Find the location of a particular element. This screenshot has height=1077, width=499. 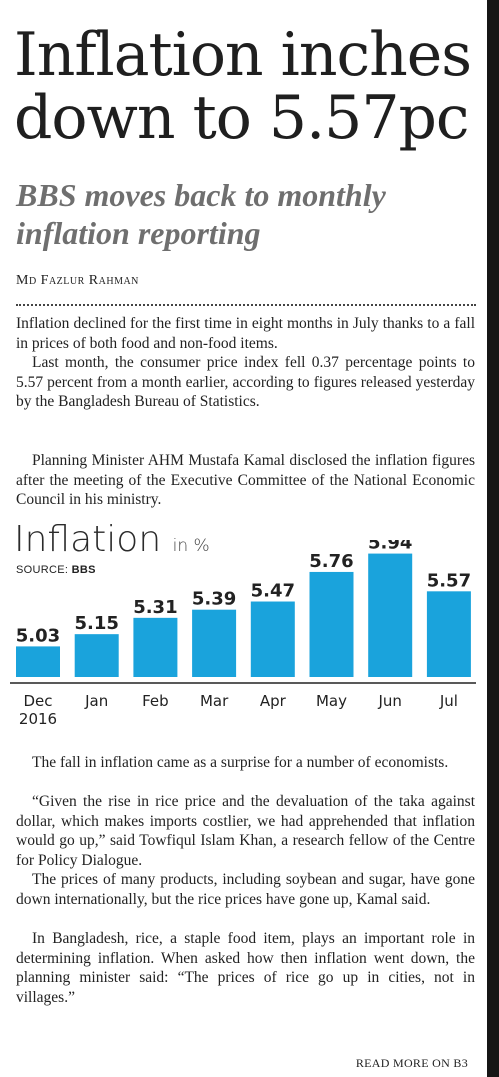

data-label: 5.76 is located at coordinates (331, 561).